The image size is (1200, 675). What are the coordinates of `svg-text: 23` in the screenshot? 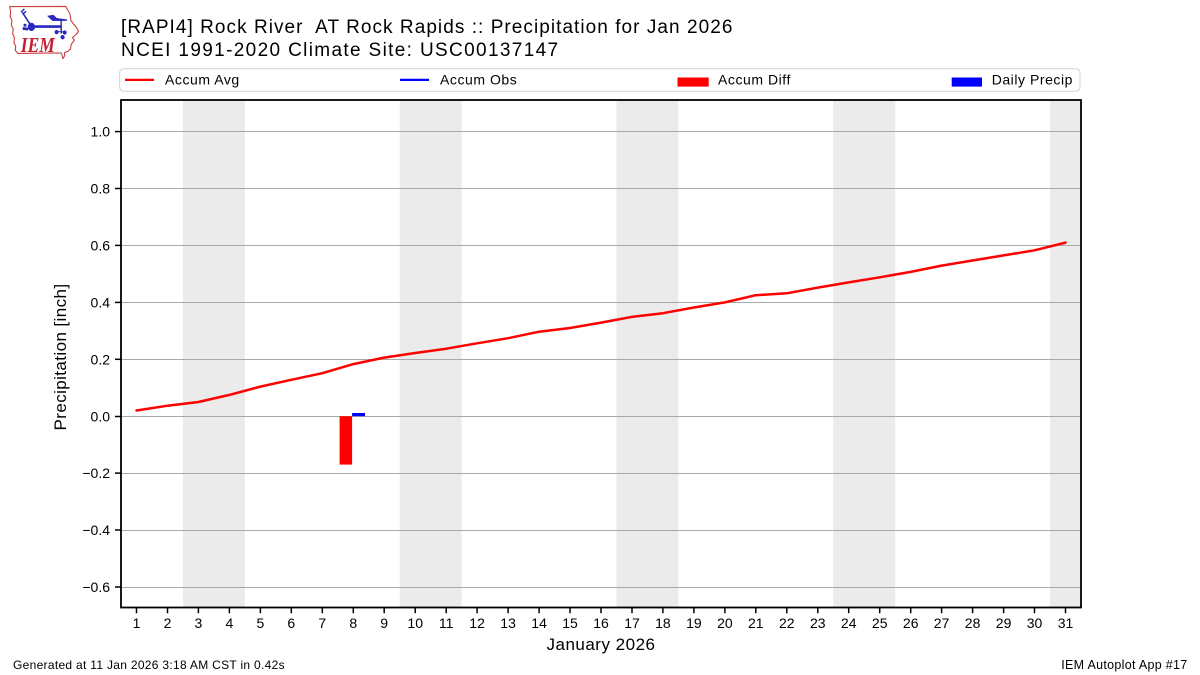 It's located at (818, 623).